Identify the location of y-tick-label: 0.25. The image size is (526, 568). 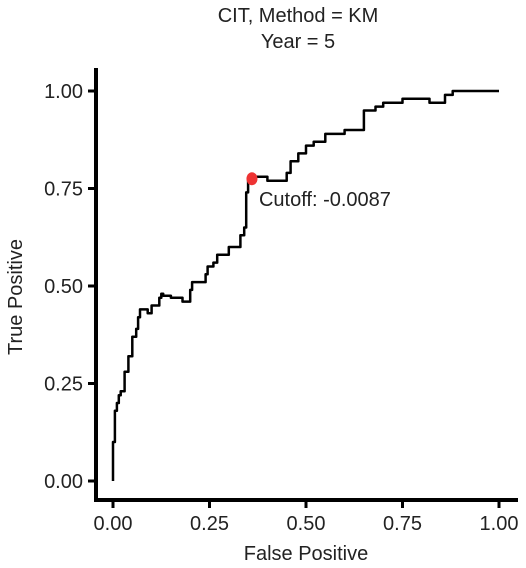
(63, 385).